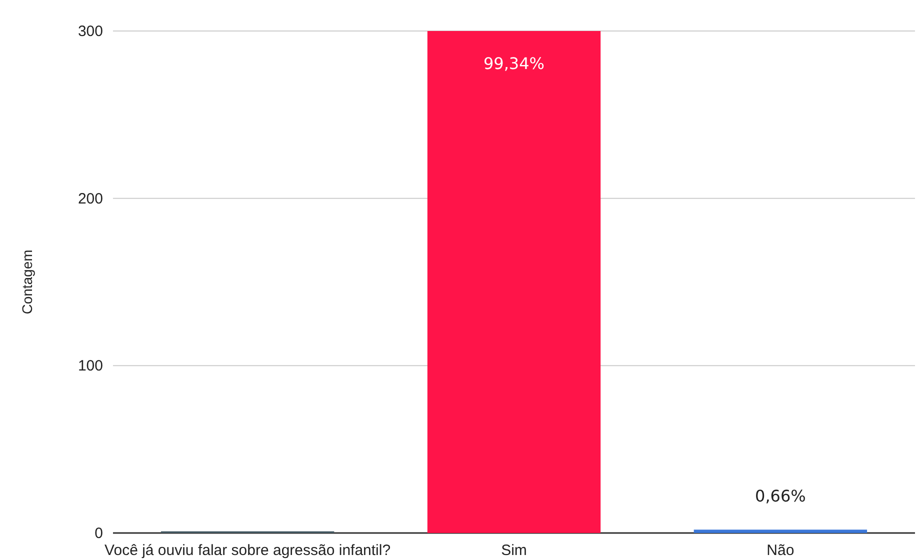 The height and width of the screenshot is (560, 923). I want to click on x-tick-label: Sim, so click(514, 550).